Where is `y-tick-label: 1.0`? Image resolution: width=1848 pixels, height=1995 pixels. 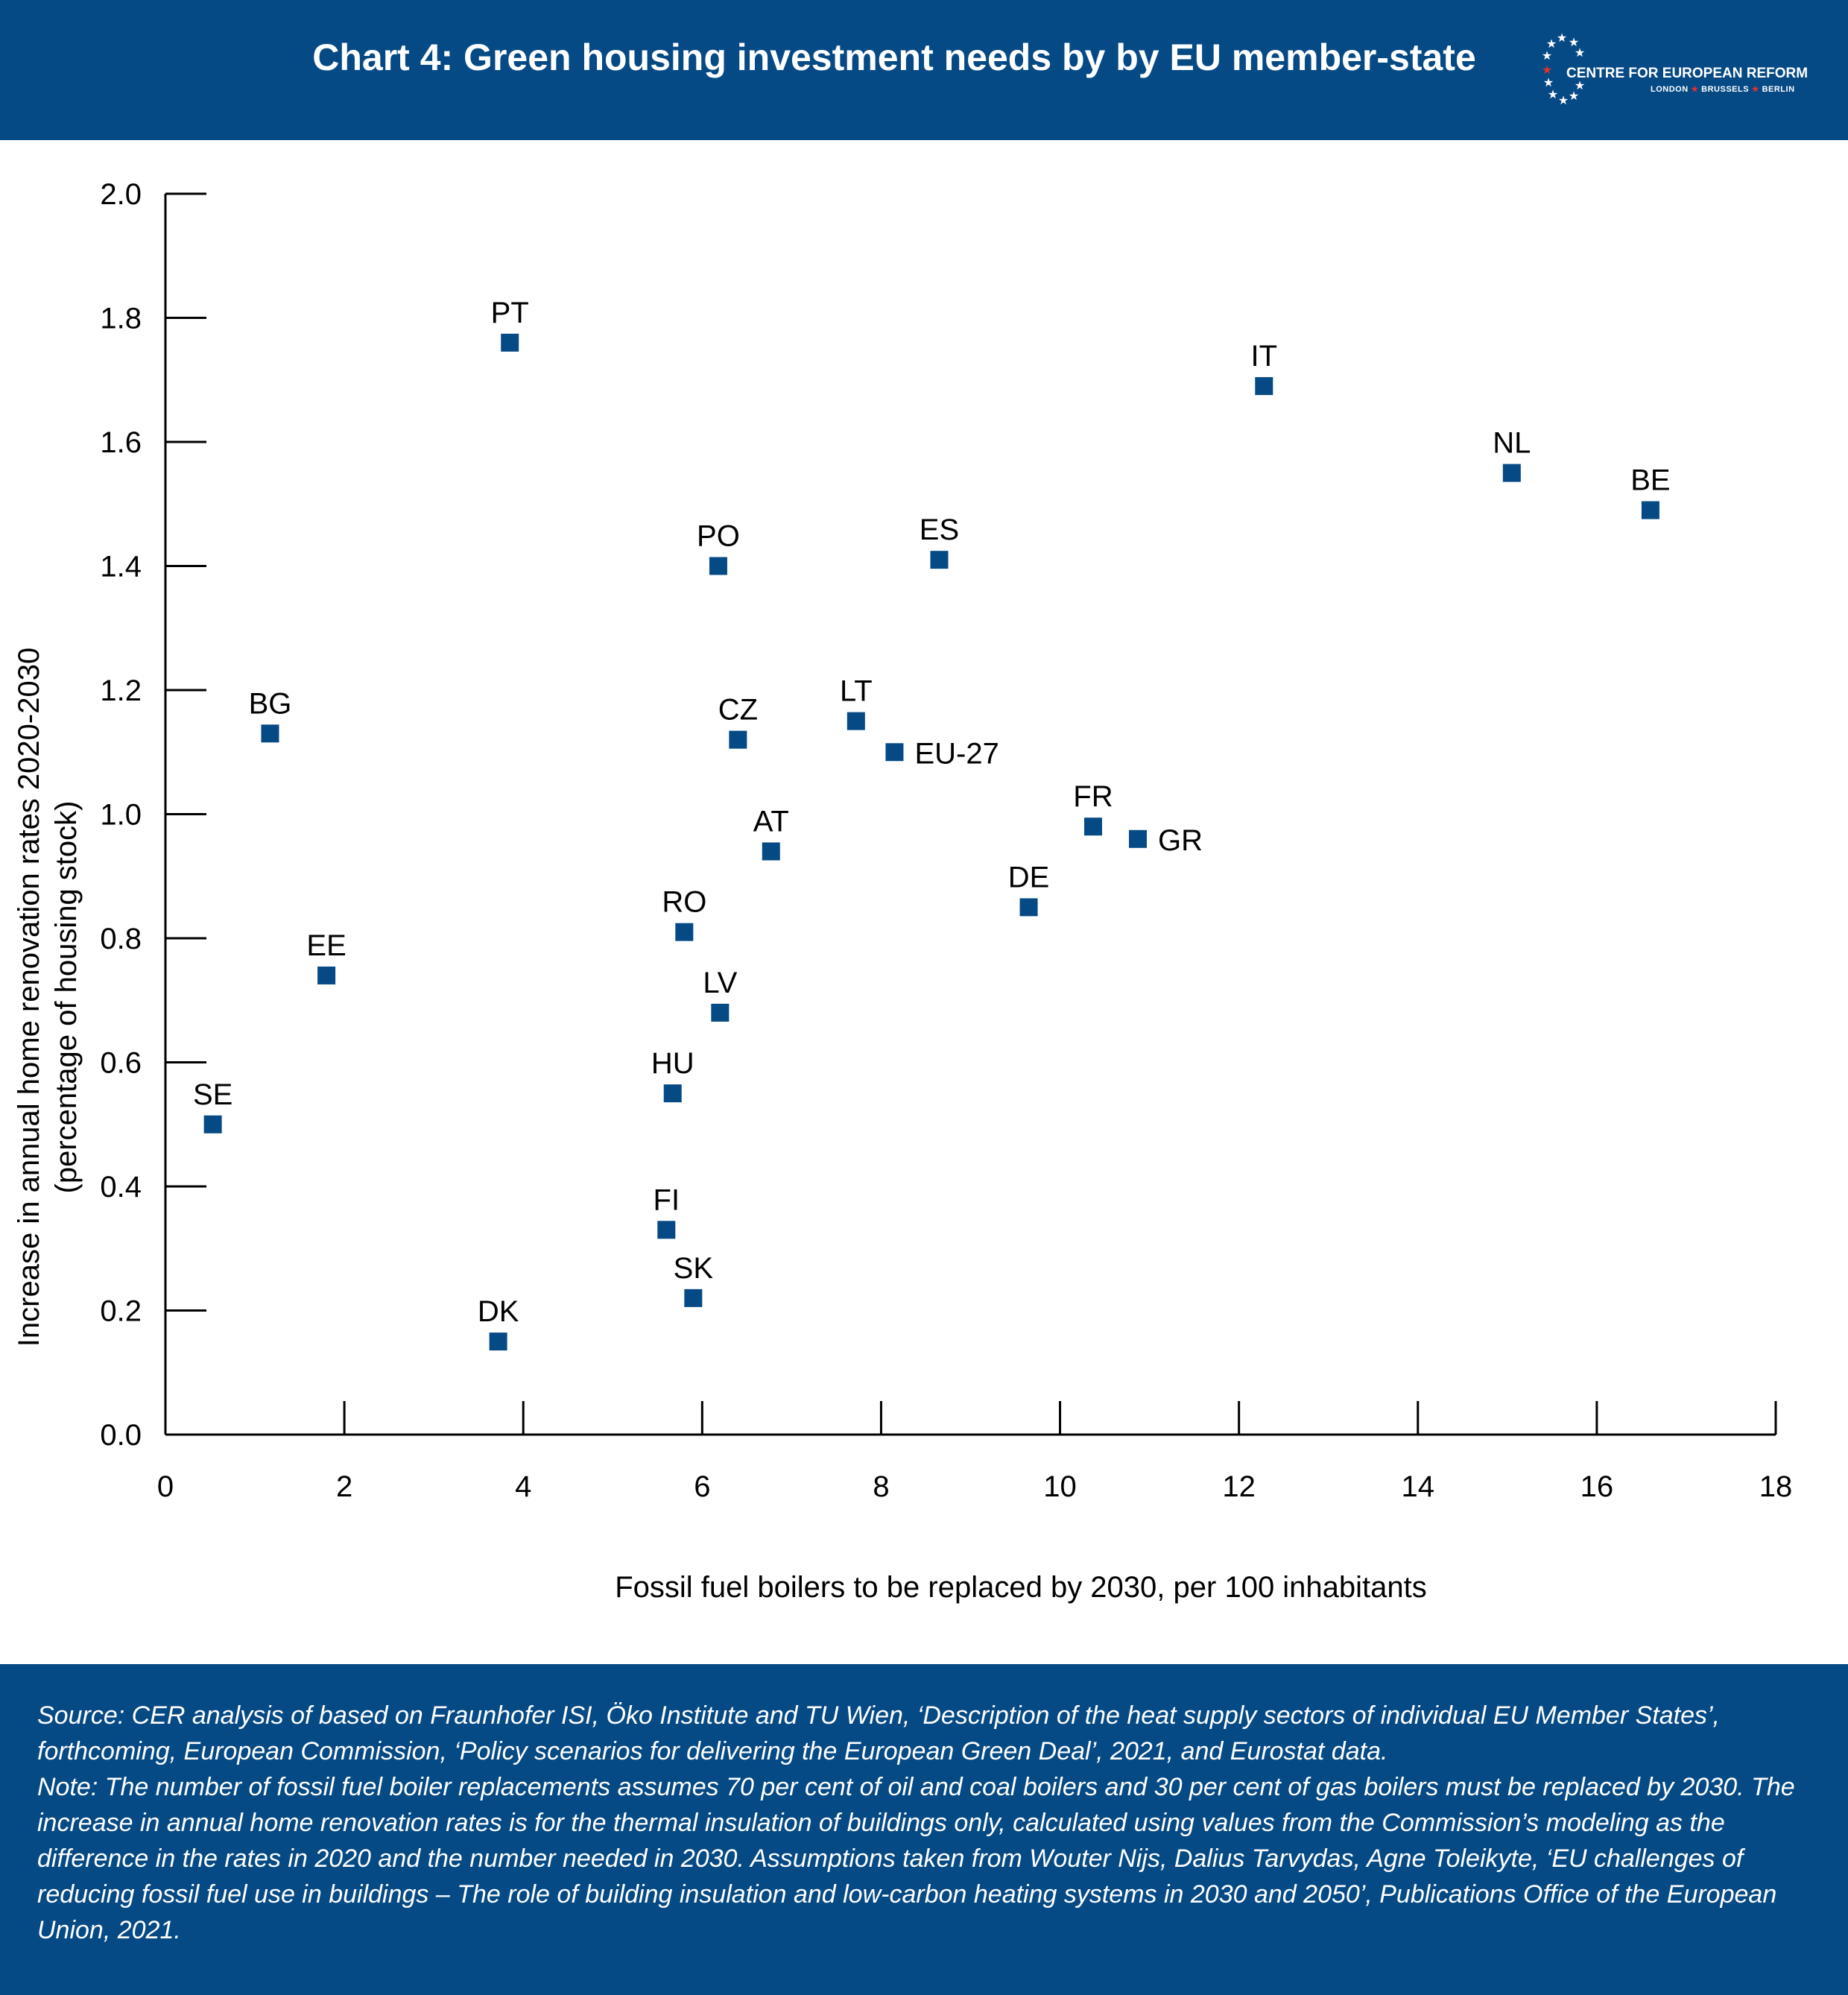
y-tick-label: 1.0 is located at coordinates (121, 815).